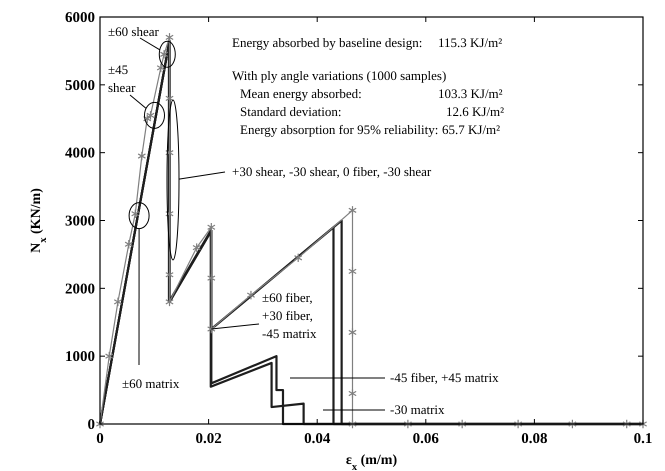 This screenshot has height=471, width=665. Describe the element at coordinates (445, 377) in the screenshot. I see `annotation: -45 fiber, +45 matrix` at that location.